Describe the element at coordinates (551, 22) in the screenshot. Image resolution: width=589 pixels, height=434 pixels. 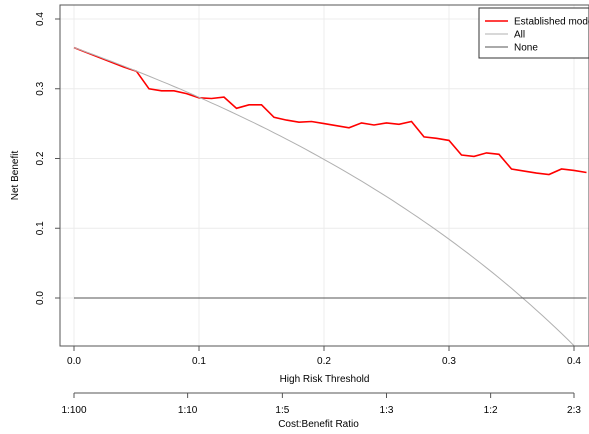
I see `legend-label: Established mode` at that location.